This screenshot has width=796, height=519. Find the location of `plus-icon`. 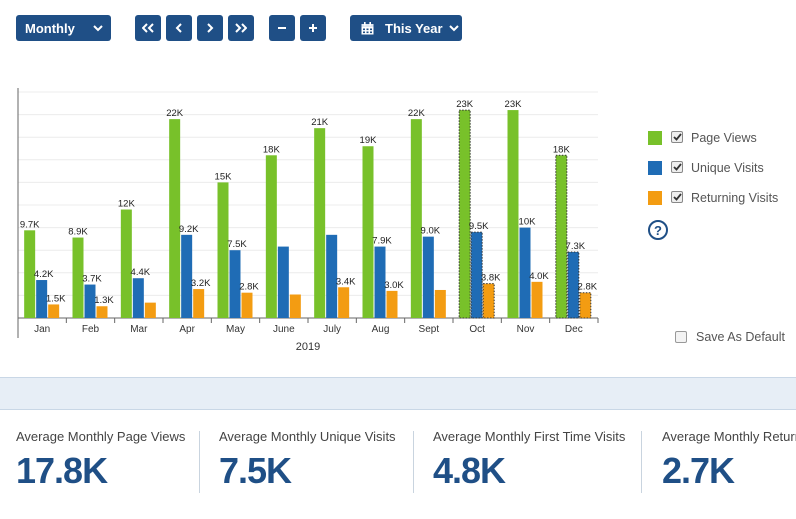

plus-icon is located at coordinates (313, 28).